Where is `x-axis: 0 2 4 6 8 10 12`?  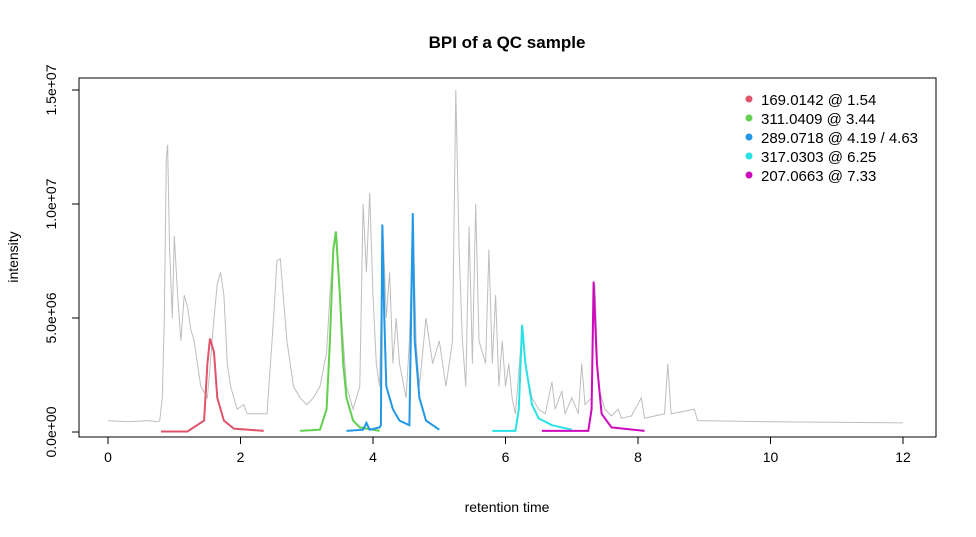 x-axis: 0 2 4 6 8 10 12 is located at coordinates (507, 450).